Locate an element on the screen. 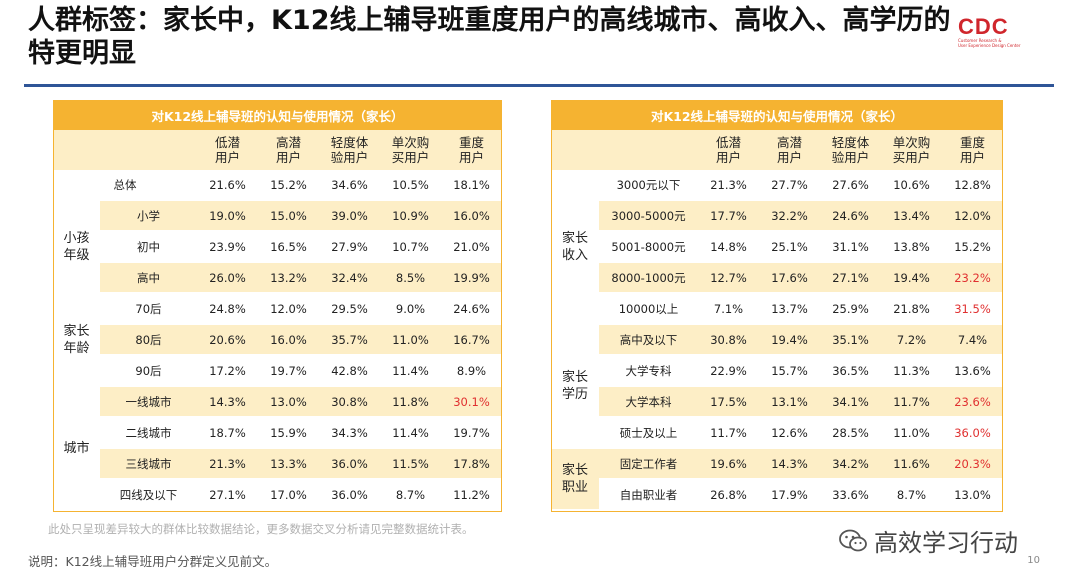 Image resolution: width=1080 pixels, height=587 pixels. data-cell: 12.7% is located at coordinates (728, 278).